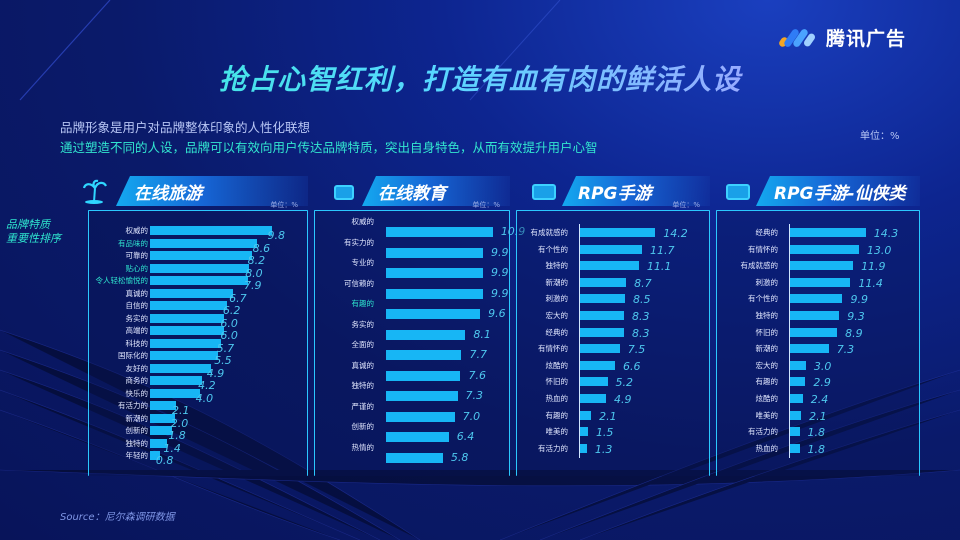 This screenshot has width=960, height=540. I want to click on bar-row: 有成就感的, so click(613, 233).